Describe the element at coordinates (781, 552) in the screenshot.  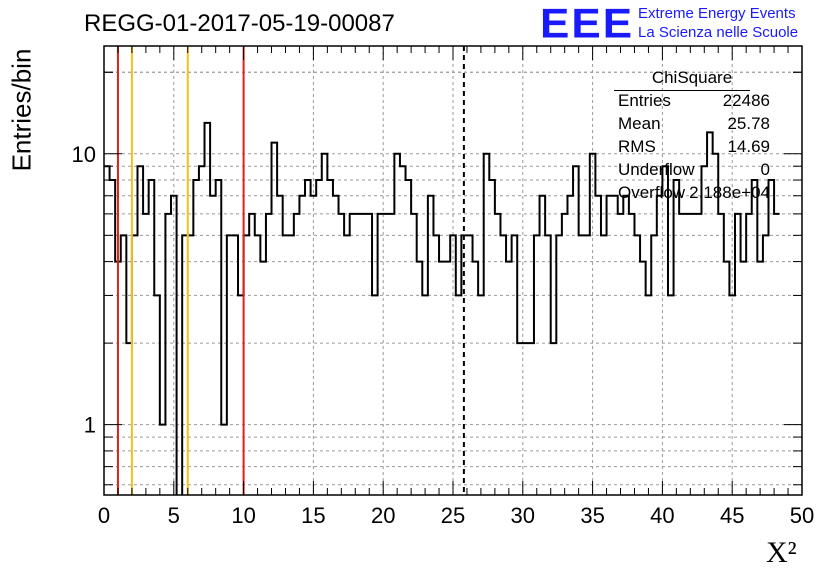
I see `x-axis-label: X²` at that location.